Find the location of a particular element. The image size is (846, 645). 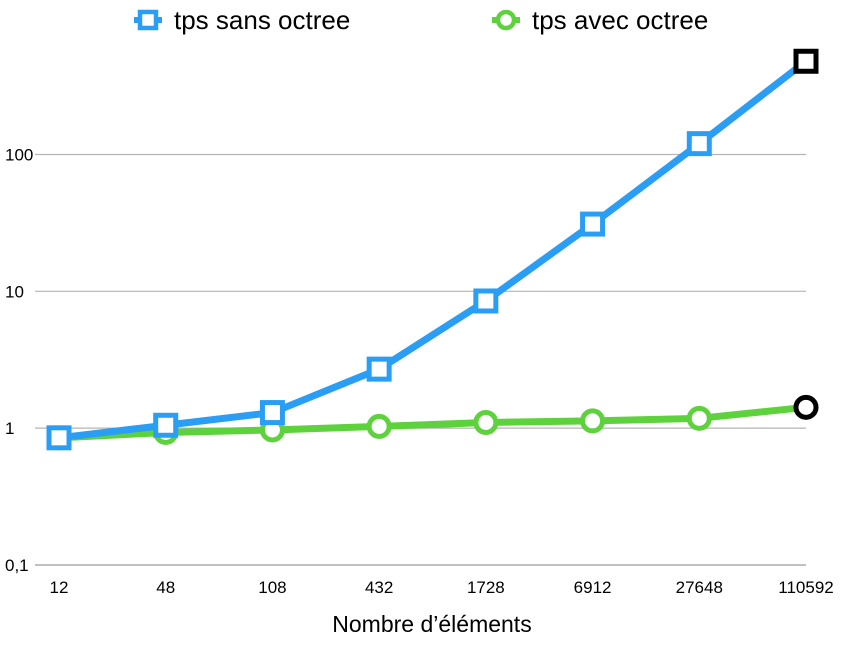

y-tick-label: 1 is located at coordinates (9, 428).